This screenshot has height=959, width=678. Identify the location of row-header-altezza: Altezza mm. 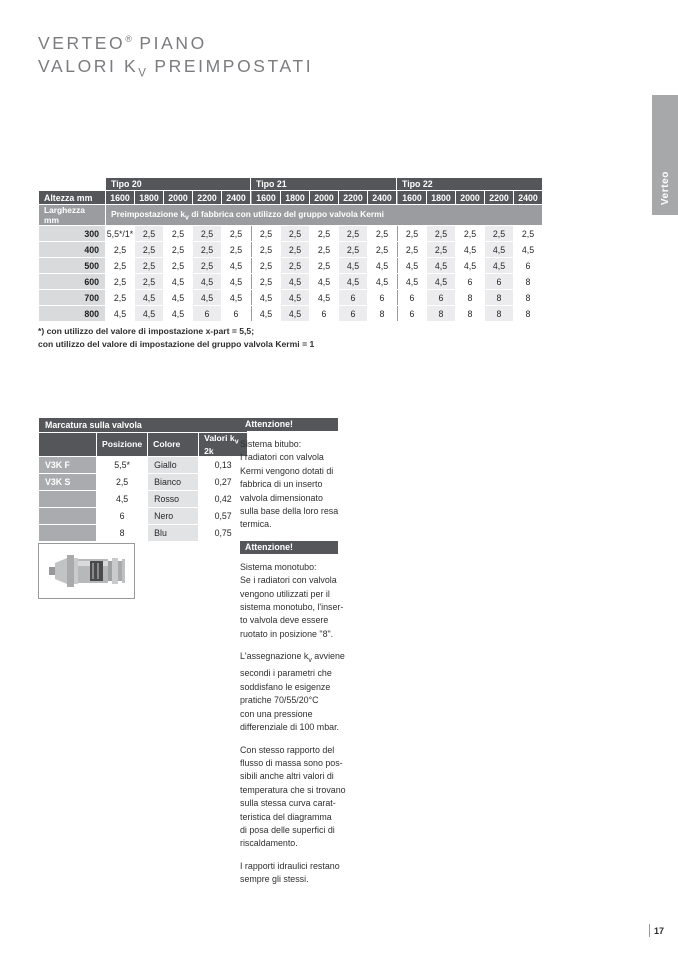
(72, 197).